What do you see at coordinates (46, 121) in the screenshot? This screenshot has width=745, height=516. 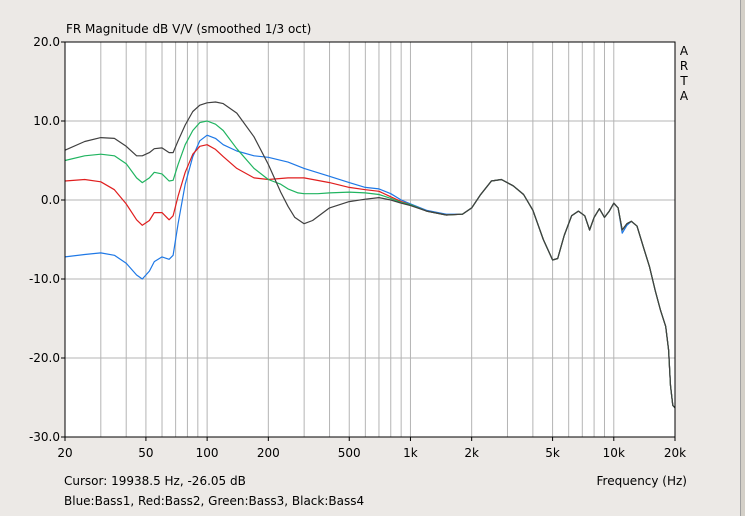 I see `y-tick-label: 10.0` at bounding box center [46, 121].